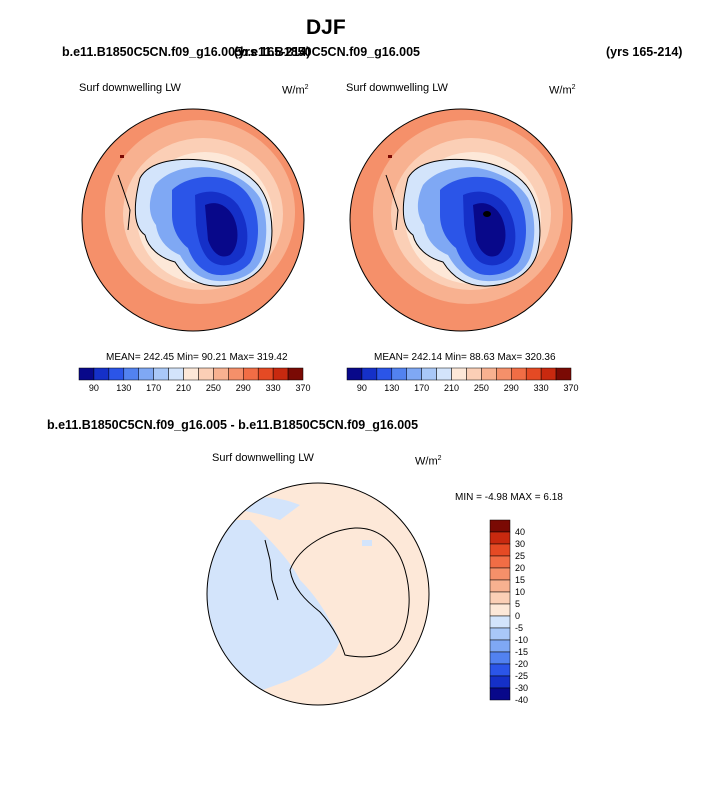 This screenshot has height=798, width=726. I want to click on panel-1-units-sup: 2, so click(306, 87).